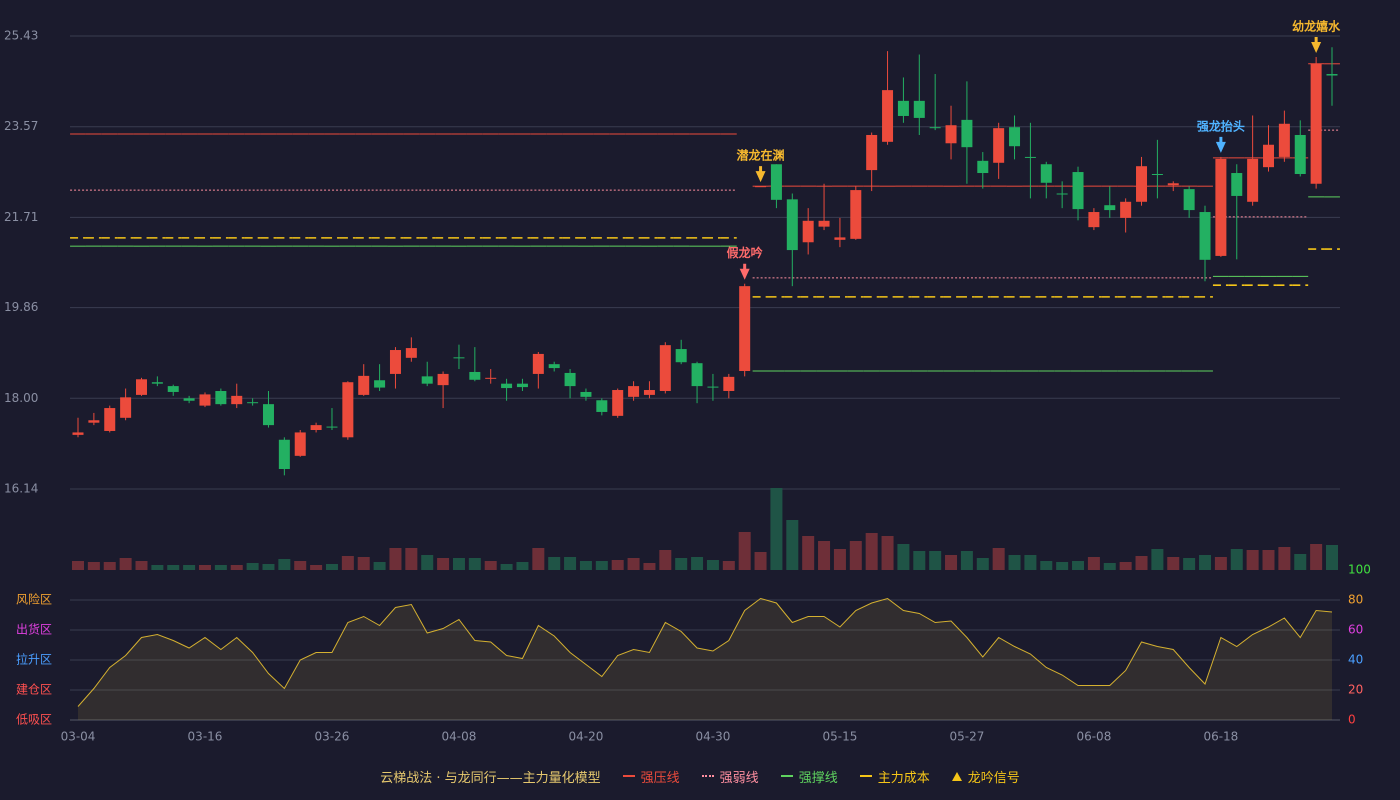 The height and width of the screenshot is (800, 1400). Describe the element at coordinates (660, 778) in the screenshot. I see `legend-label: 强压线` at that location.